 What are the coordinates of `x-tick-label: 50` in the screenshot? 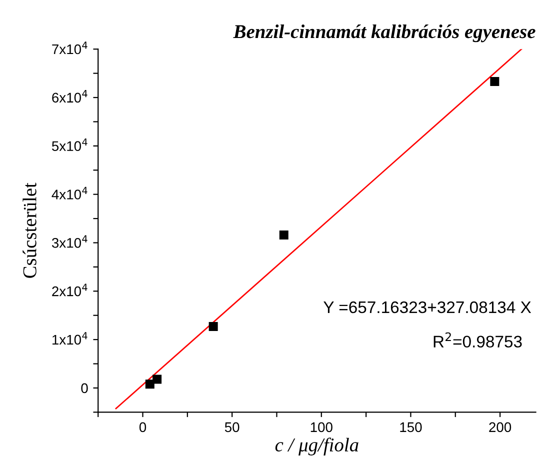 It's located at (232, 427).